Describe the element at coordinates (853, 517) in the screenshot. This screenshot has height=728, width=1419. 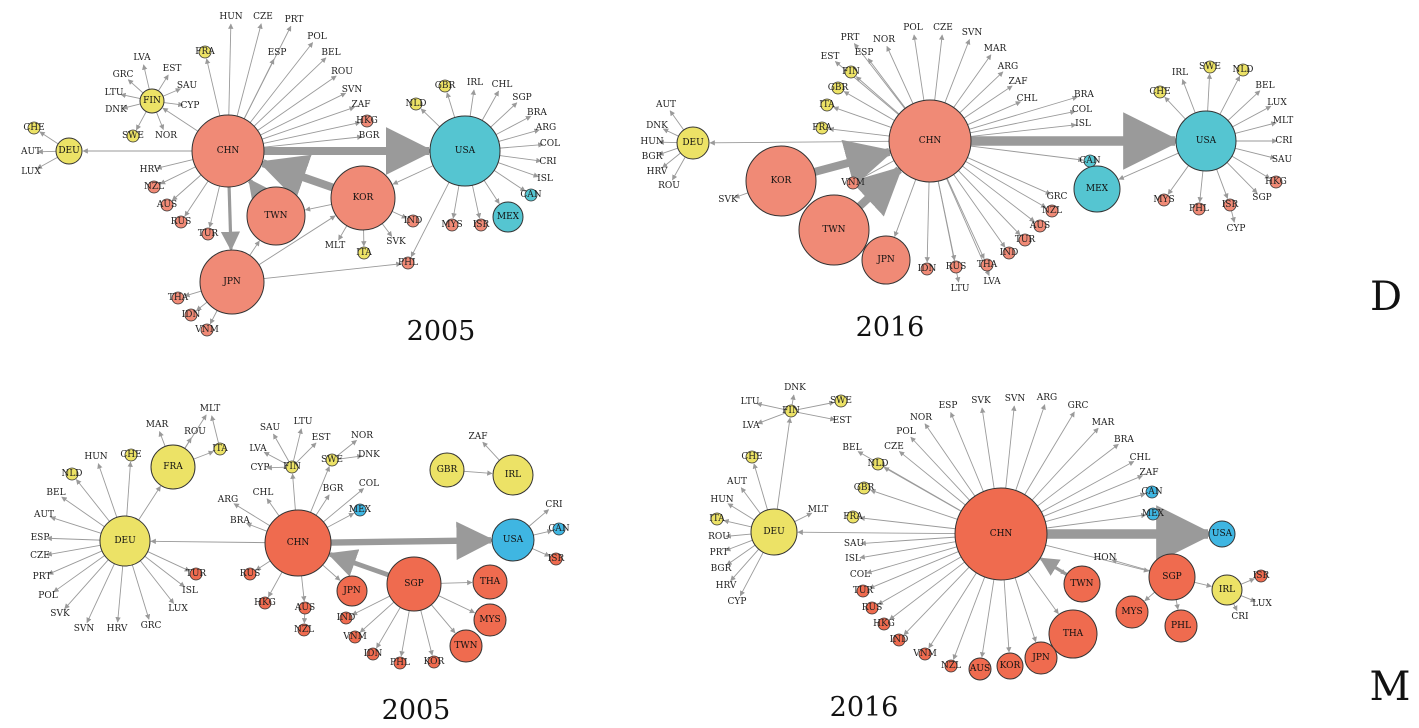
I see `node-M2016-fra: FRA` at that location.